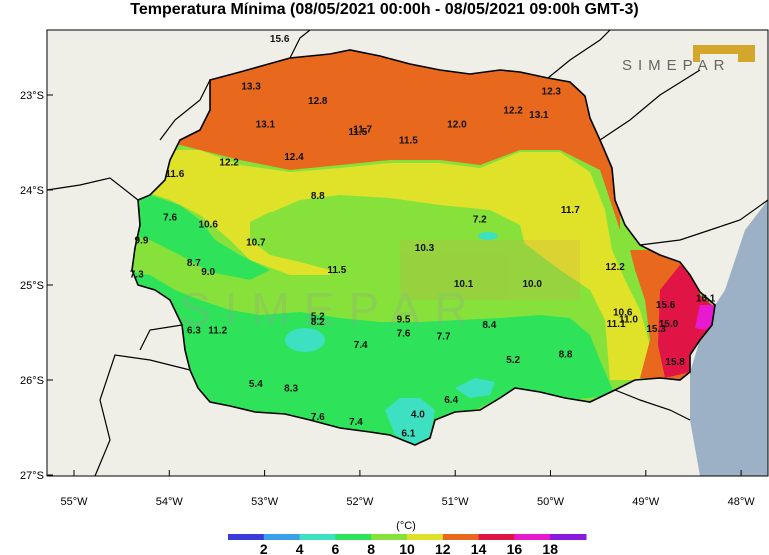 The image size is (769, 555). I want to click on station-value: 11.0, so click(628, 319).